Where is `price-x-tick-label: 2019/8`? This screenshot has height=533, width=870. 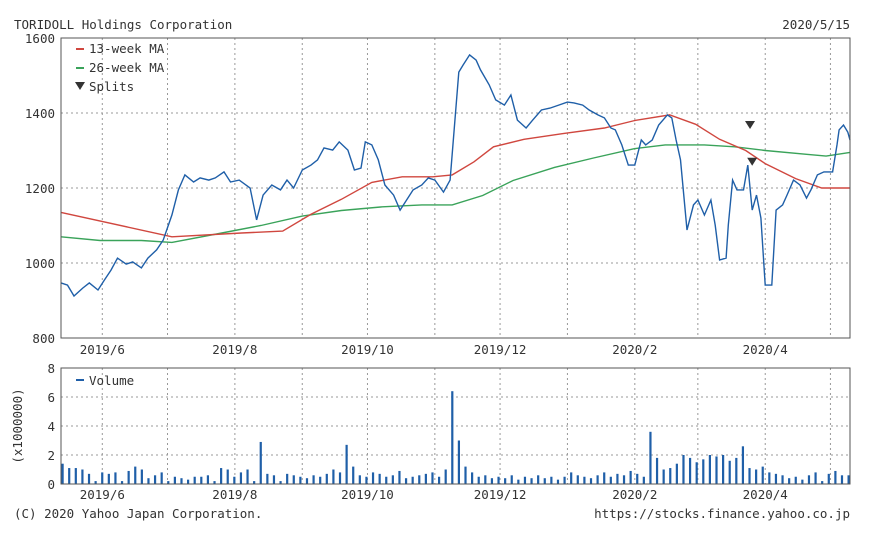 price-x-tick-label: 2019/8 is located at coordinates (234, 349).